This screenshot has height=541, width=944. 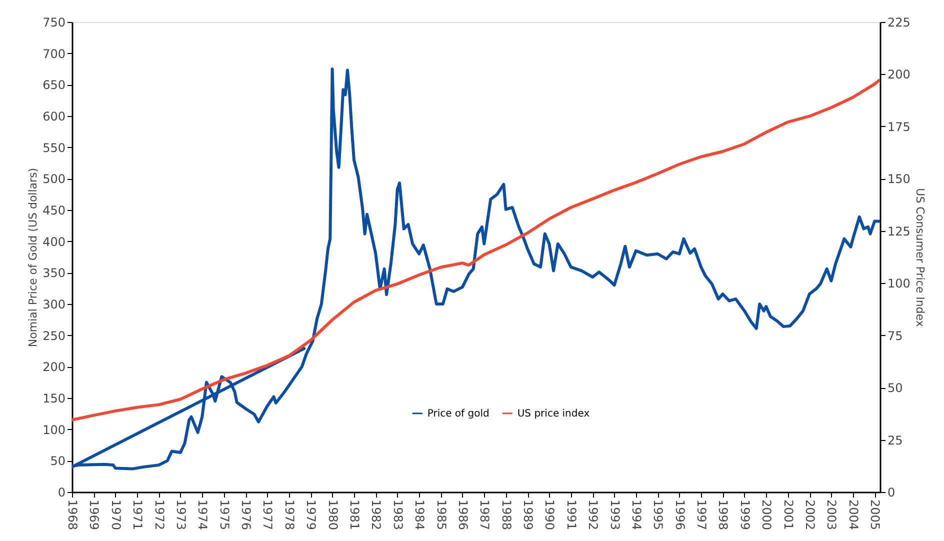 What do you see at coordinates (33, 258) in the screenshot?
I see `y-axis-title: Nomial Price of Gold (US dollars)` at bounding box center [33, 258].